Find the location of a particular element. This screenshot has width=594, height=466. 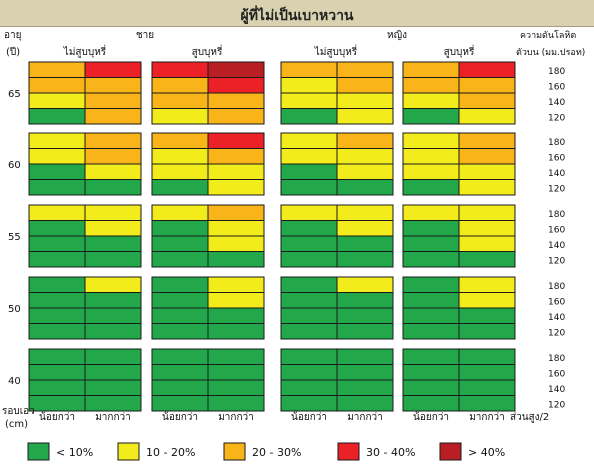

sex-label-male: ชาย is located at coordinates (145, 35).